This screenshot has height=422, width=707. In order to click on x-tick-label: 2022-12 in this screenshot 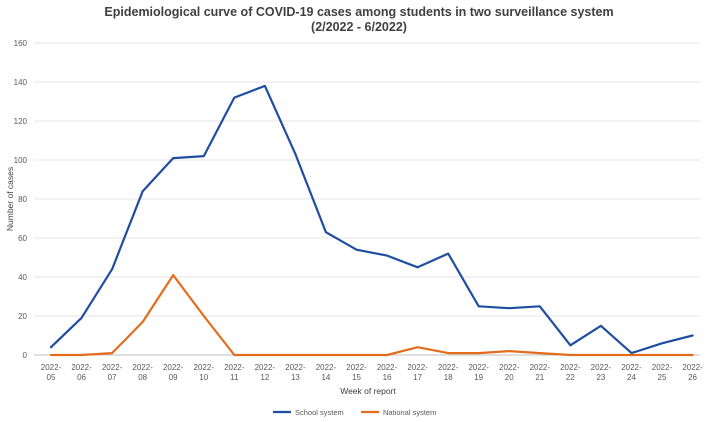, I will do `click(265, 372)`.